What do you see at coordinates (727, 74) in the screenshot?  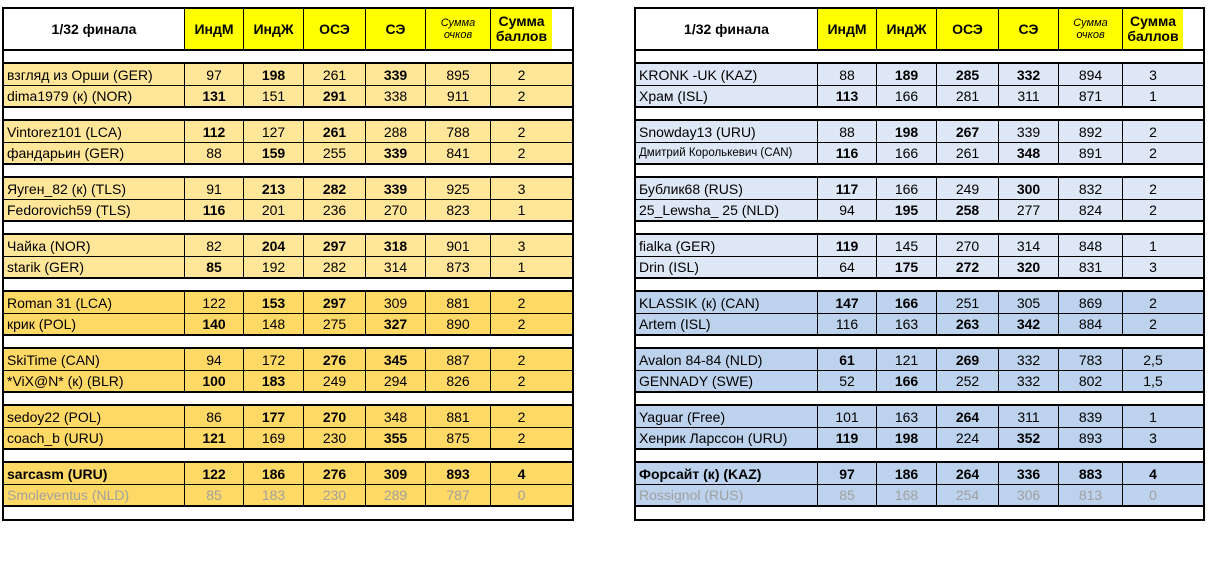 I see `participant-name: KRONK -UK (KAZ)` at bounding box center [727, 74].